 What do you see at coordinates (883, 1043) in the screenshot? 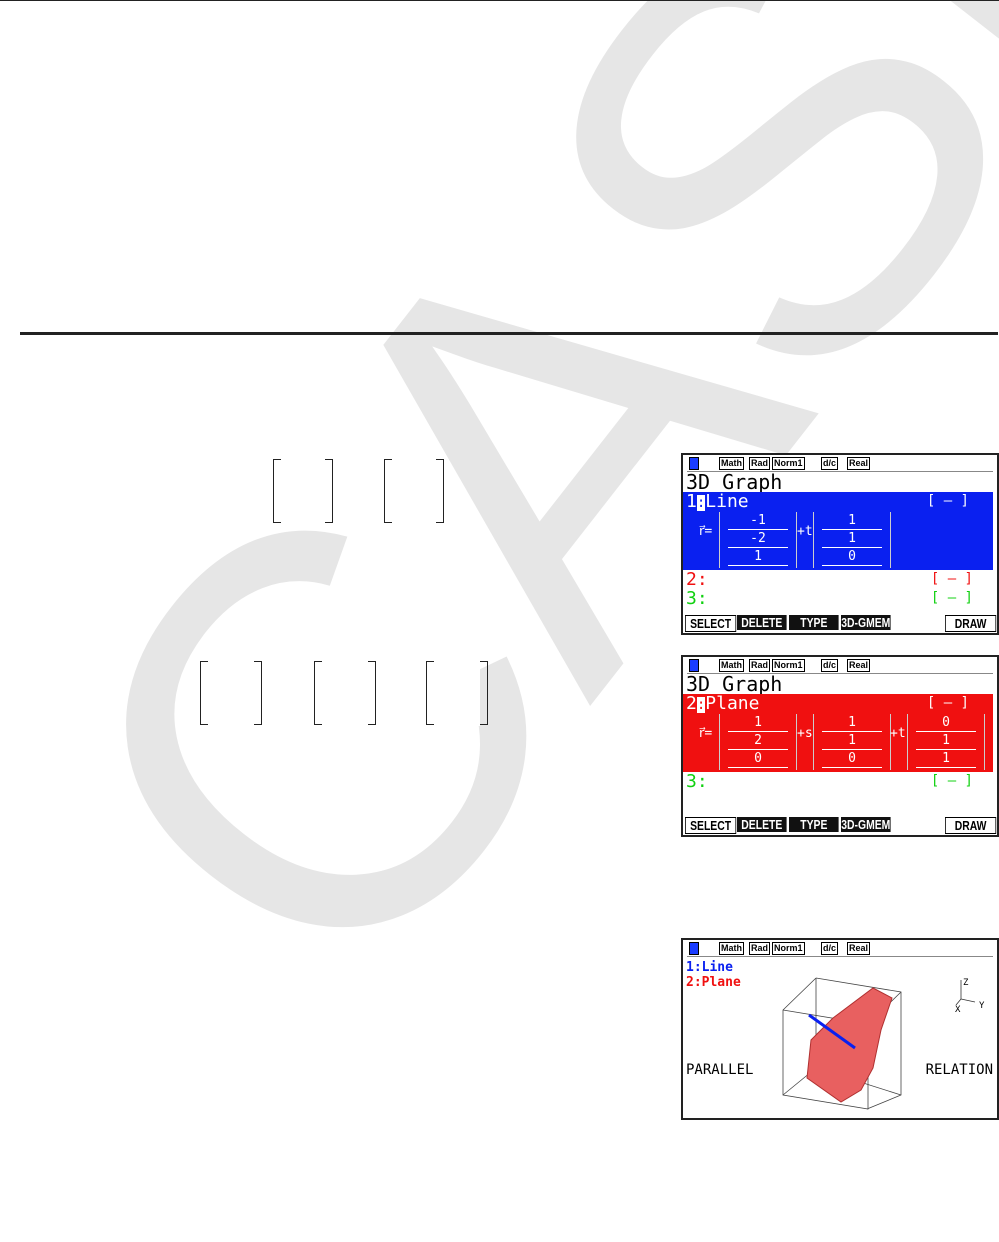
I see `3d-graph: Z X Y` at bounding box center [883, 1043].